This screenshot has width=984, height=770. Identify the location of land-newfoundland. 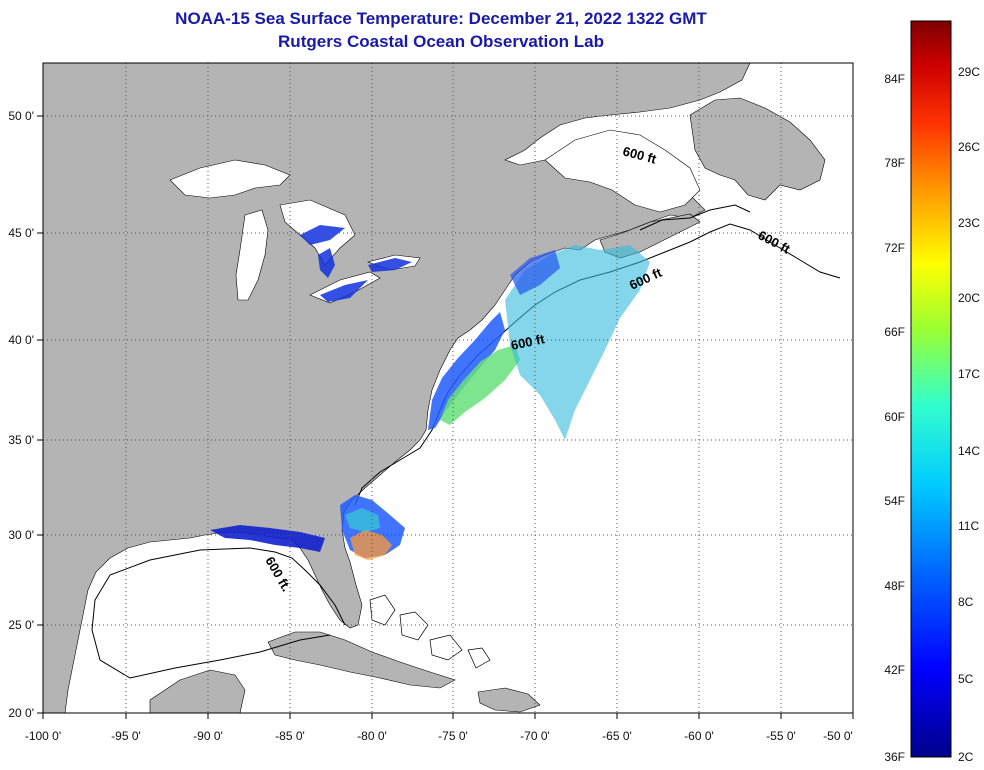
(757, 149).